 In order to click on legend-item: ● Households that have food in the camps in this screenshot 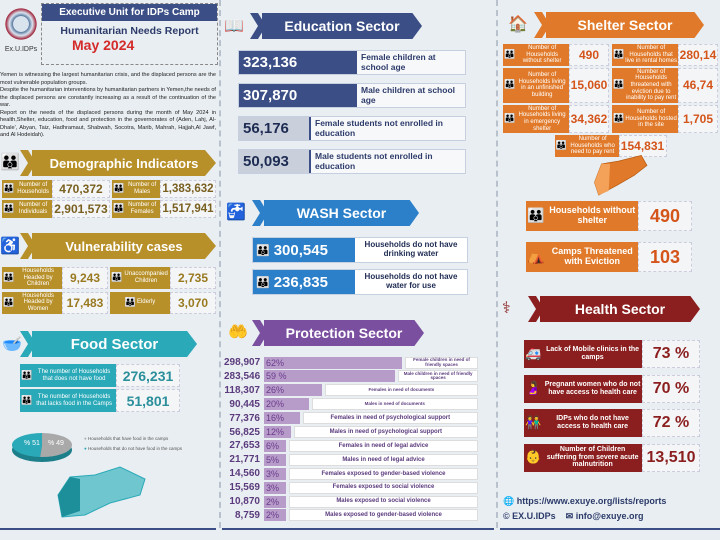, I will do `click(126, 438)`.